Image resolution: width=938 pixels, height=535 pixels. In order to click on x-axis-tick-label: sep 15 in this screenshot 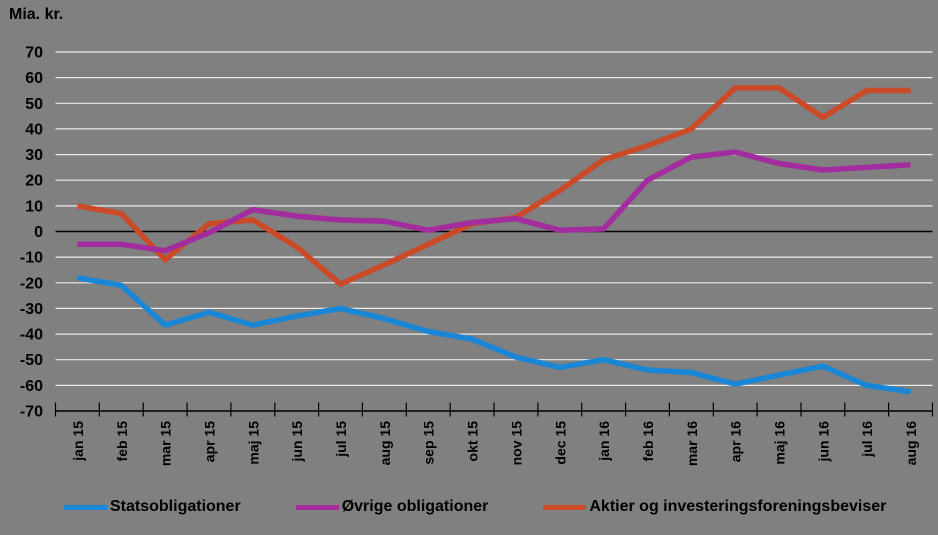, I will do `click(429, 443)`.